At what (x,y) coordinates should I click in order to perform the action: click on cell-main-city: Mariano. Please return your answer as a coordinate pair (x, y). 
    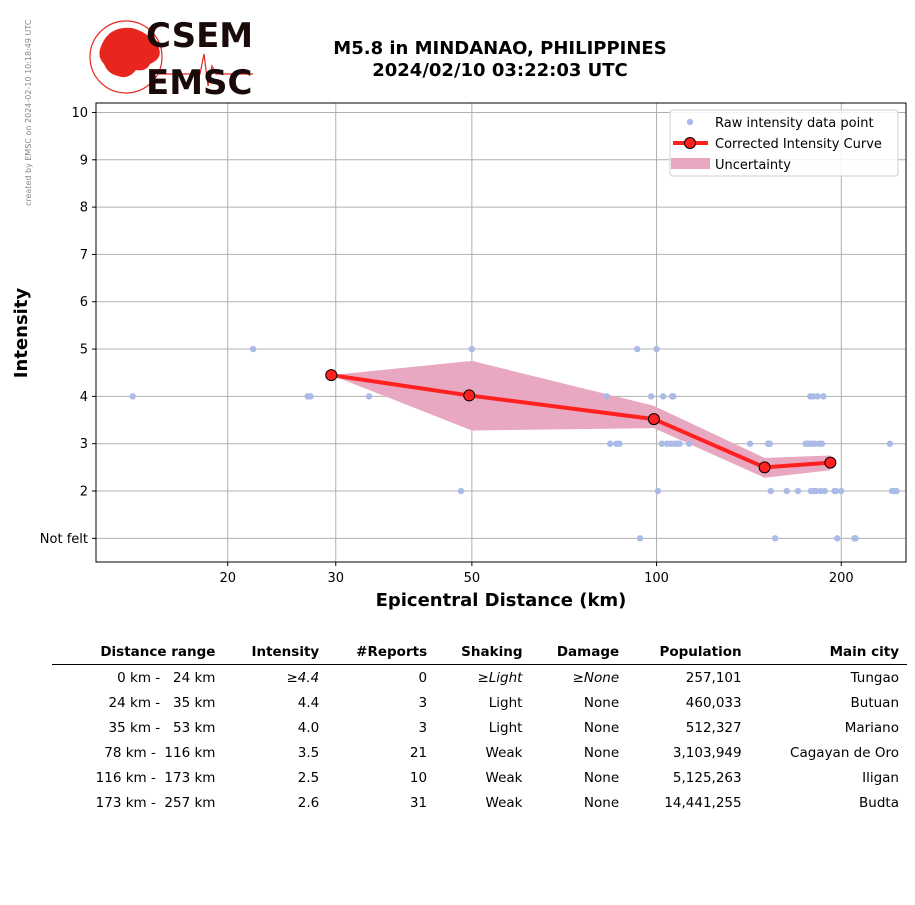
    Looking at the image, I should click on (871, 727).